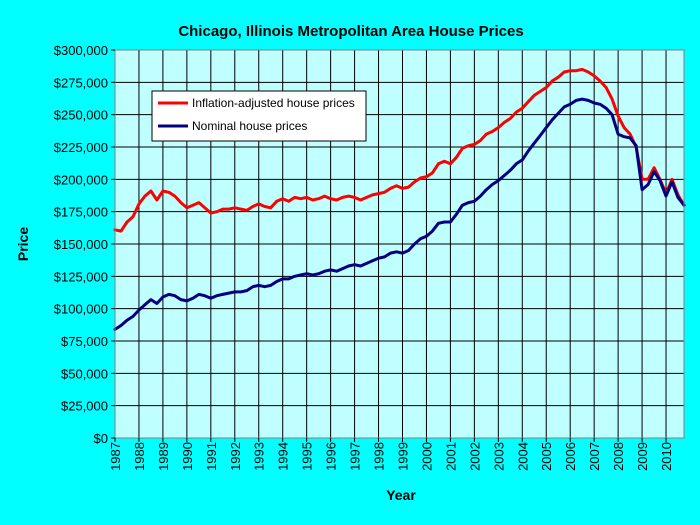 The image size is (700, 525). I want to click on x-tick-label: 1988, so click(139, 456).